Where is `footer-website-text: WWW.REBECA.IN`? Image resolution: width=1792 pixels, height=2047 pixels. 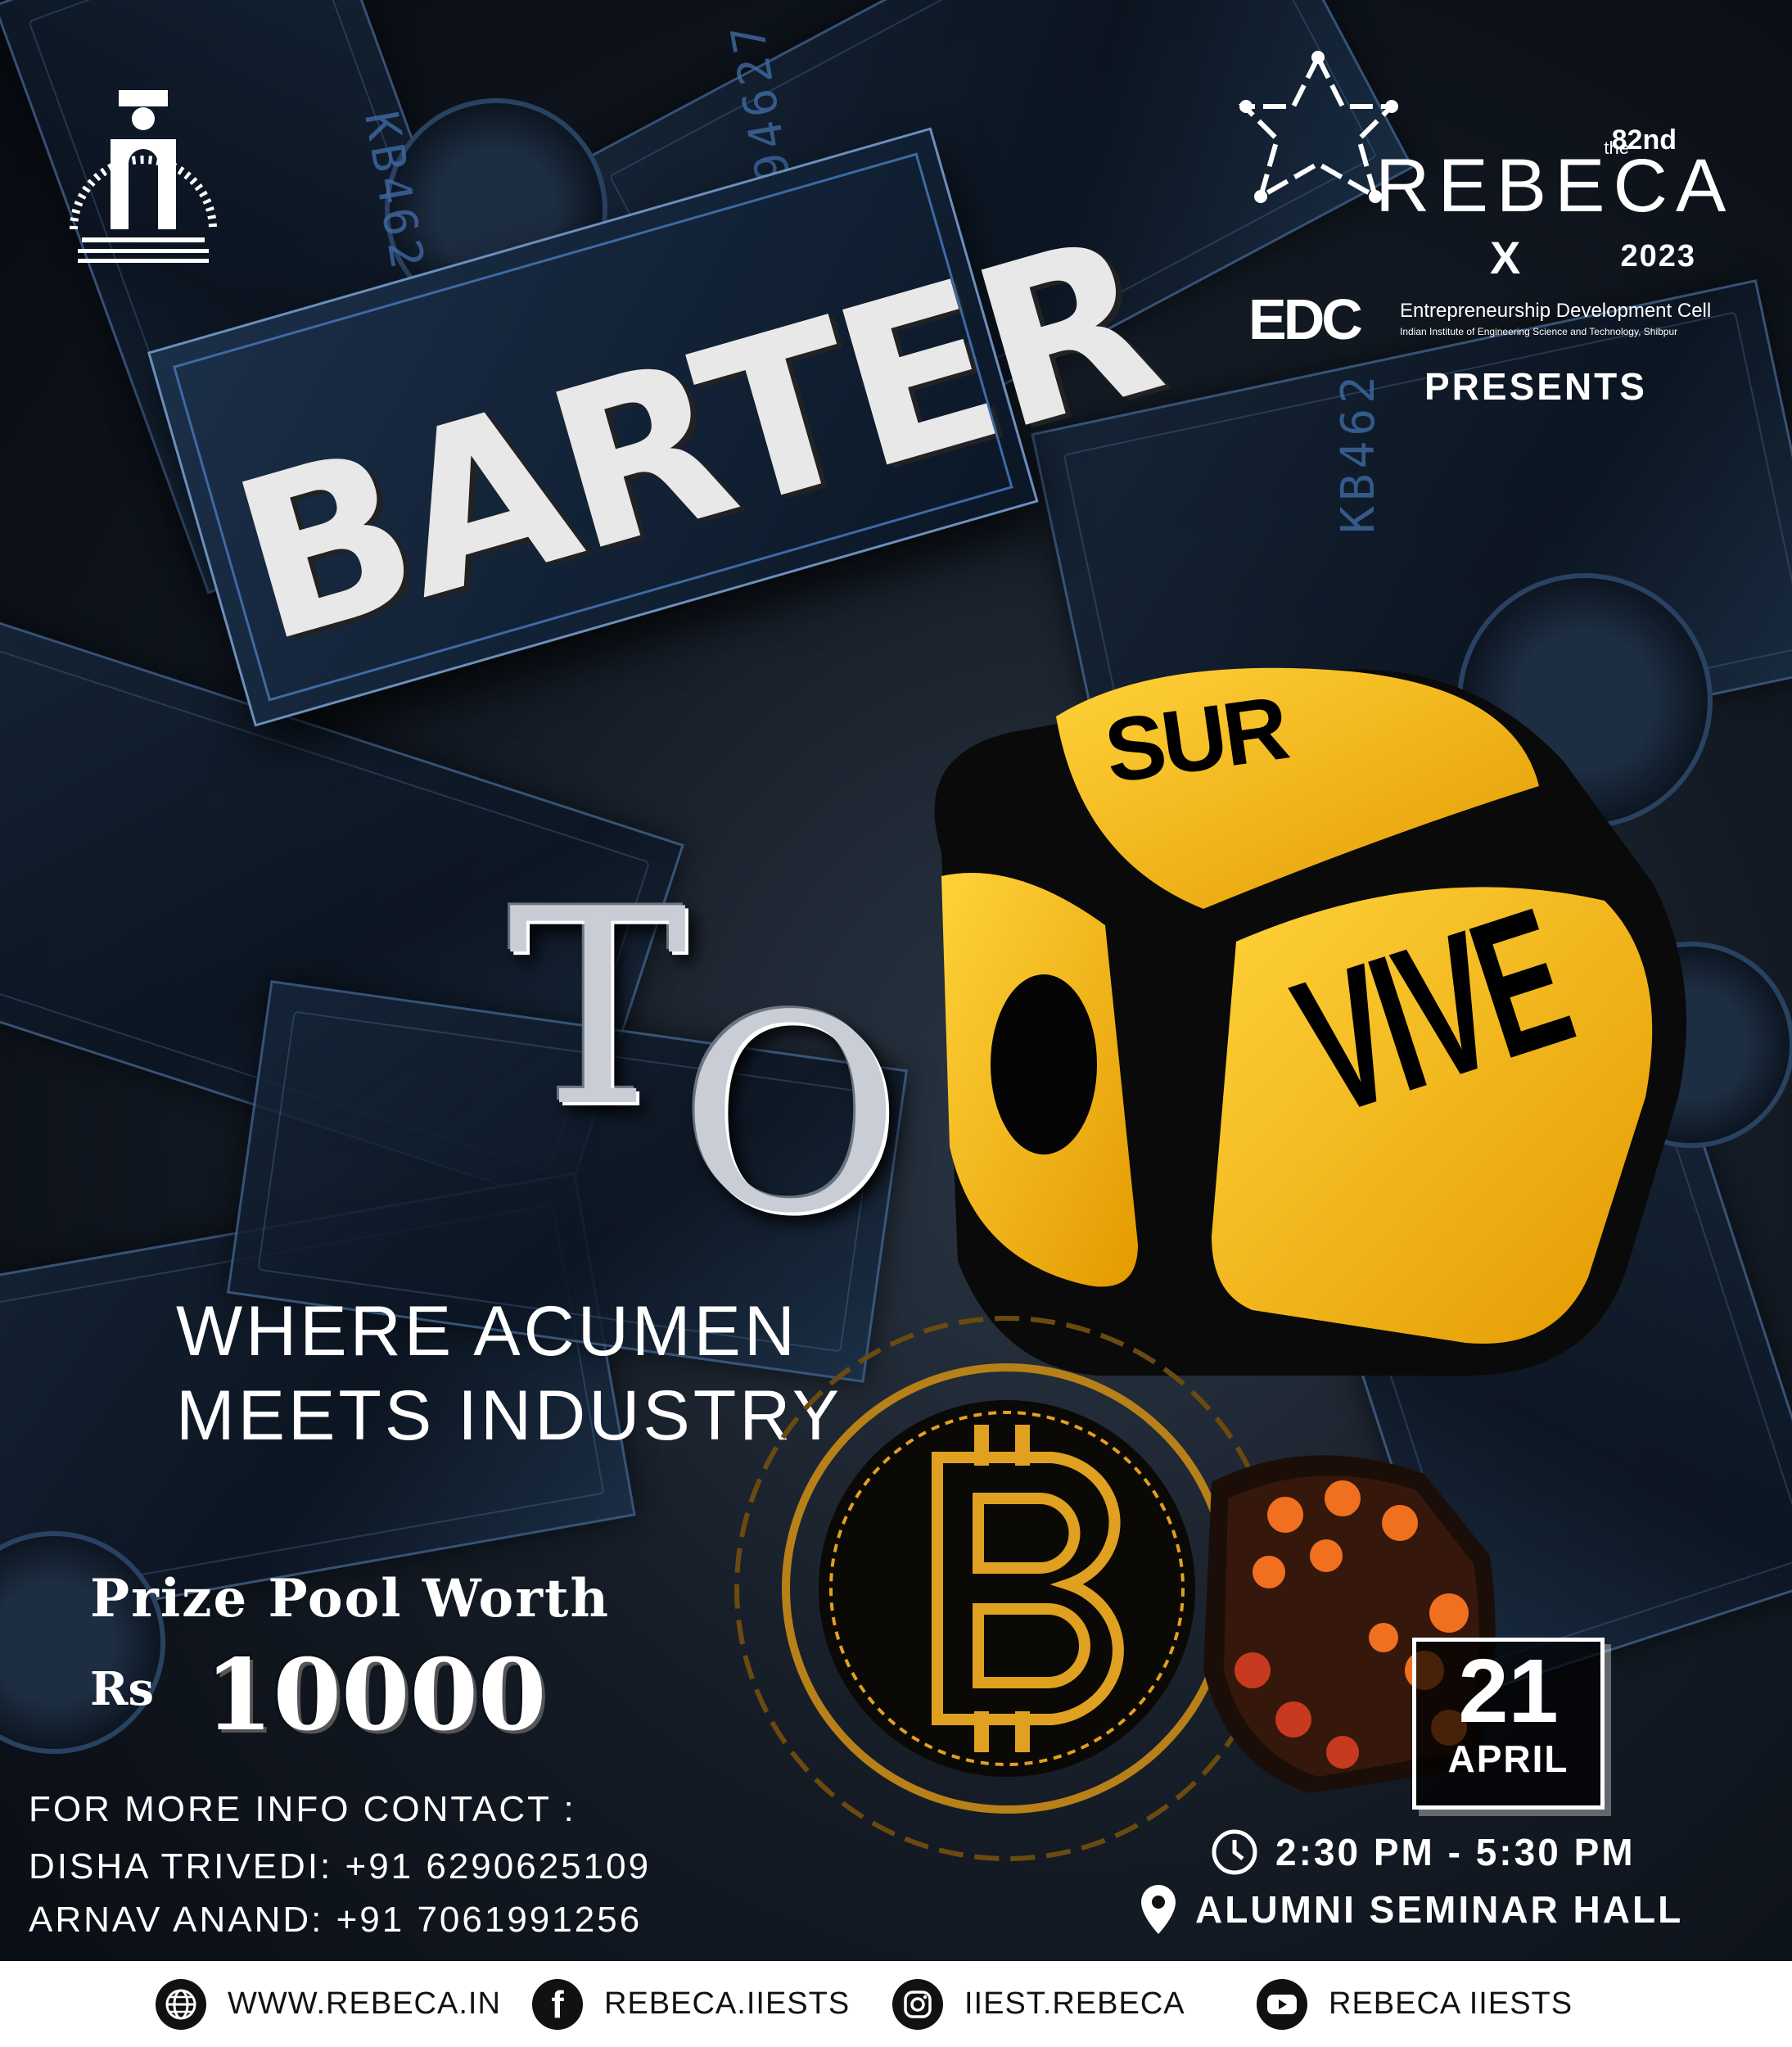 footer-website-text: WWW.REBECA.IN is located at coordinates (364, 2003).